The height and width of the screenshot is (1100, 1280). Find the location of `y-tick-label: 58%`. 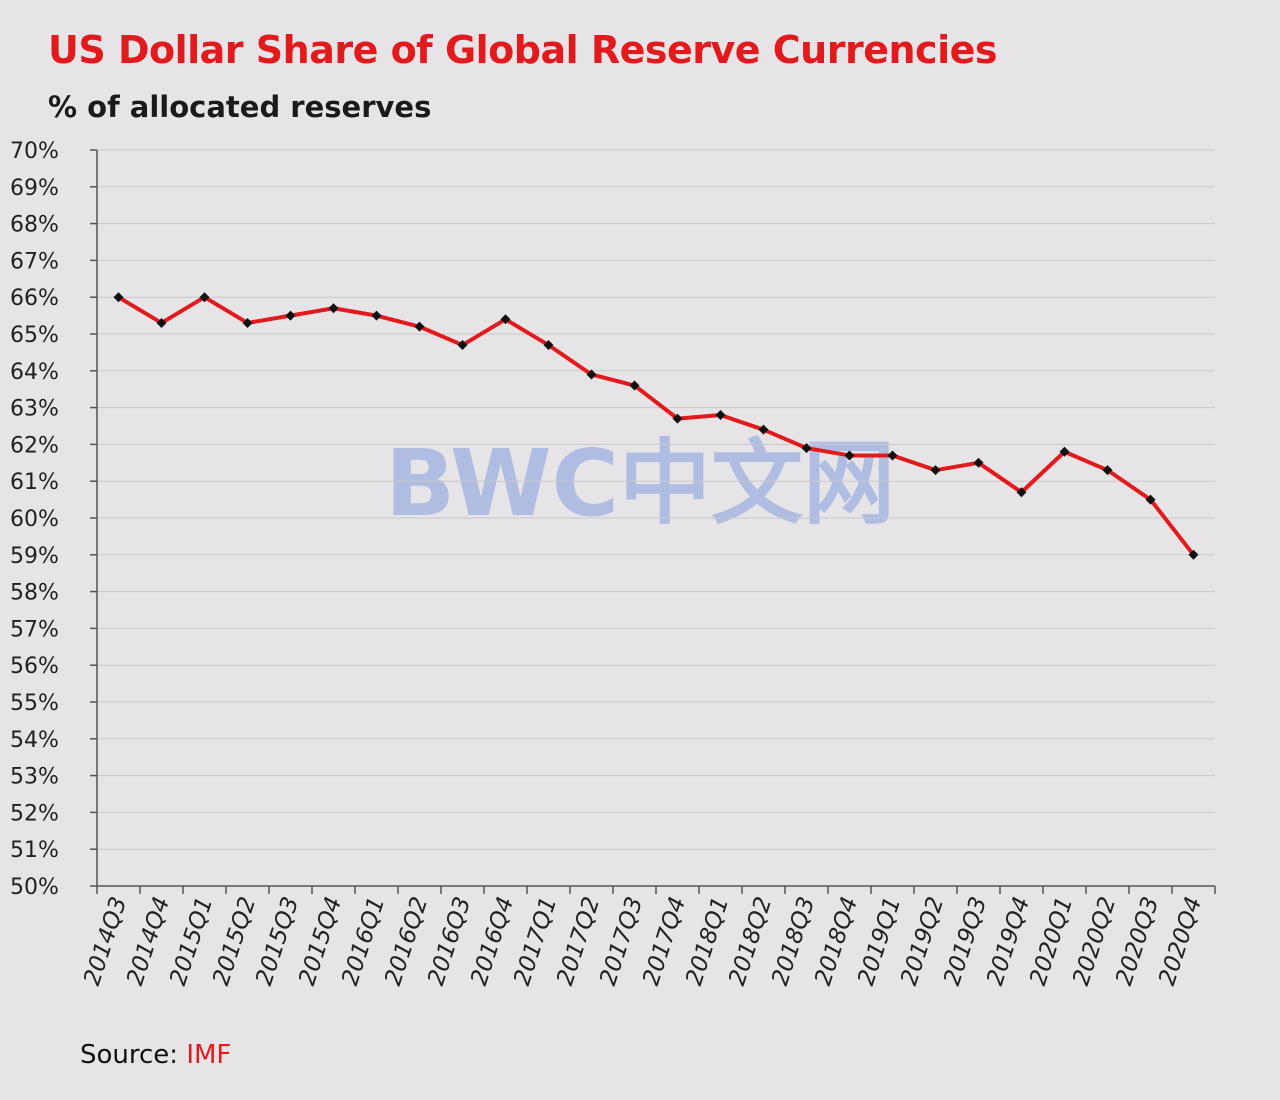

y-tick-label: 58% is located at coordinates (34, 593).